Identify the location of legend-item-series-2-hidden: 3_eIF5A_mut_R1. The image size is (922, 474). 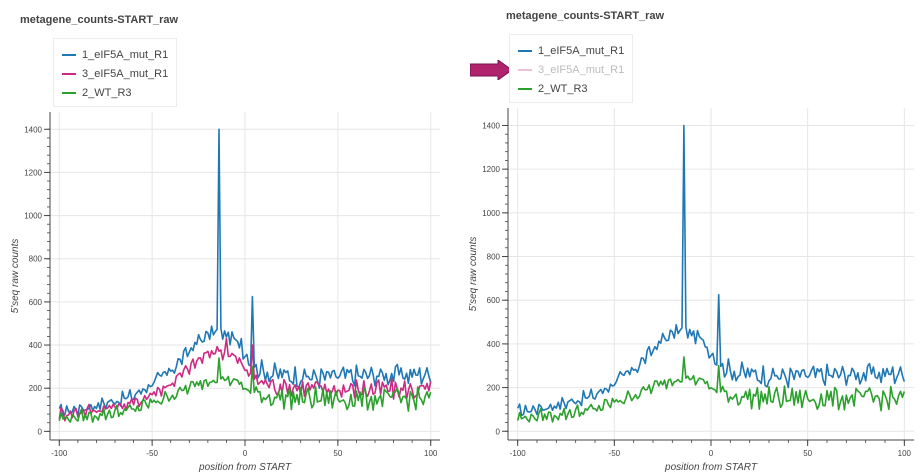
(571, 69).